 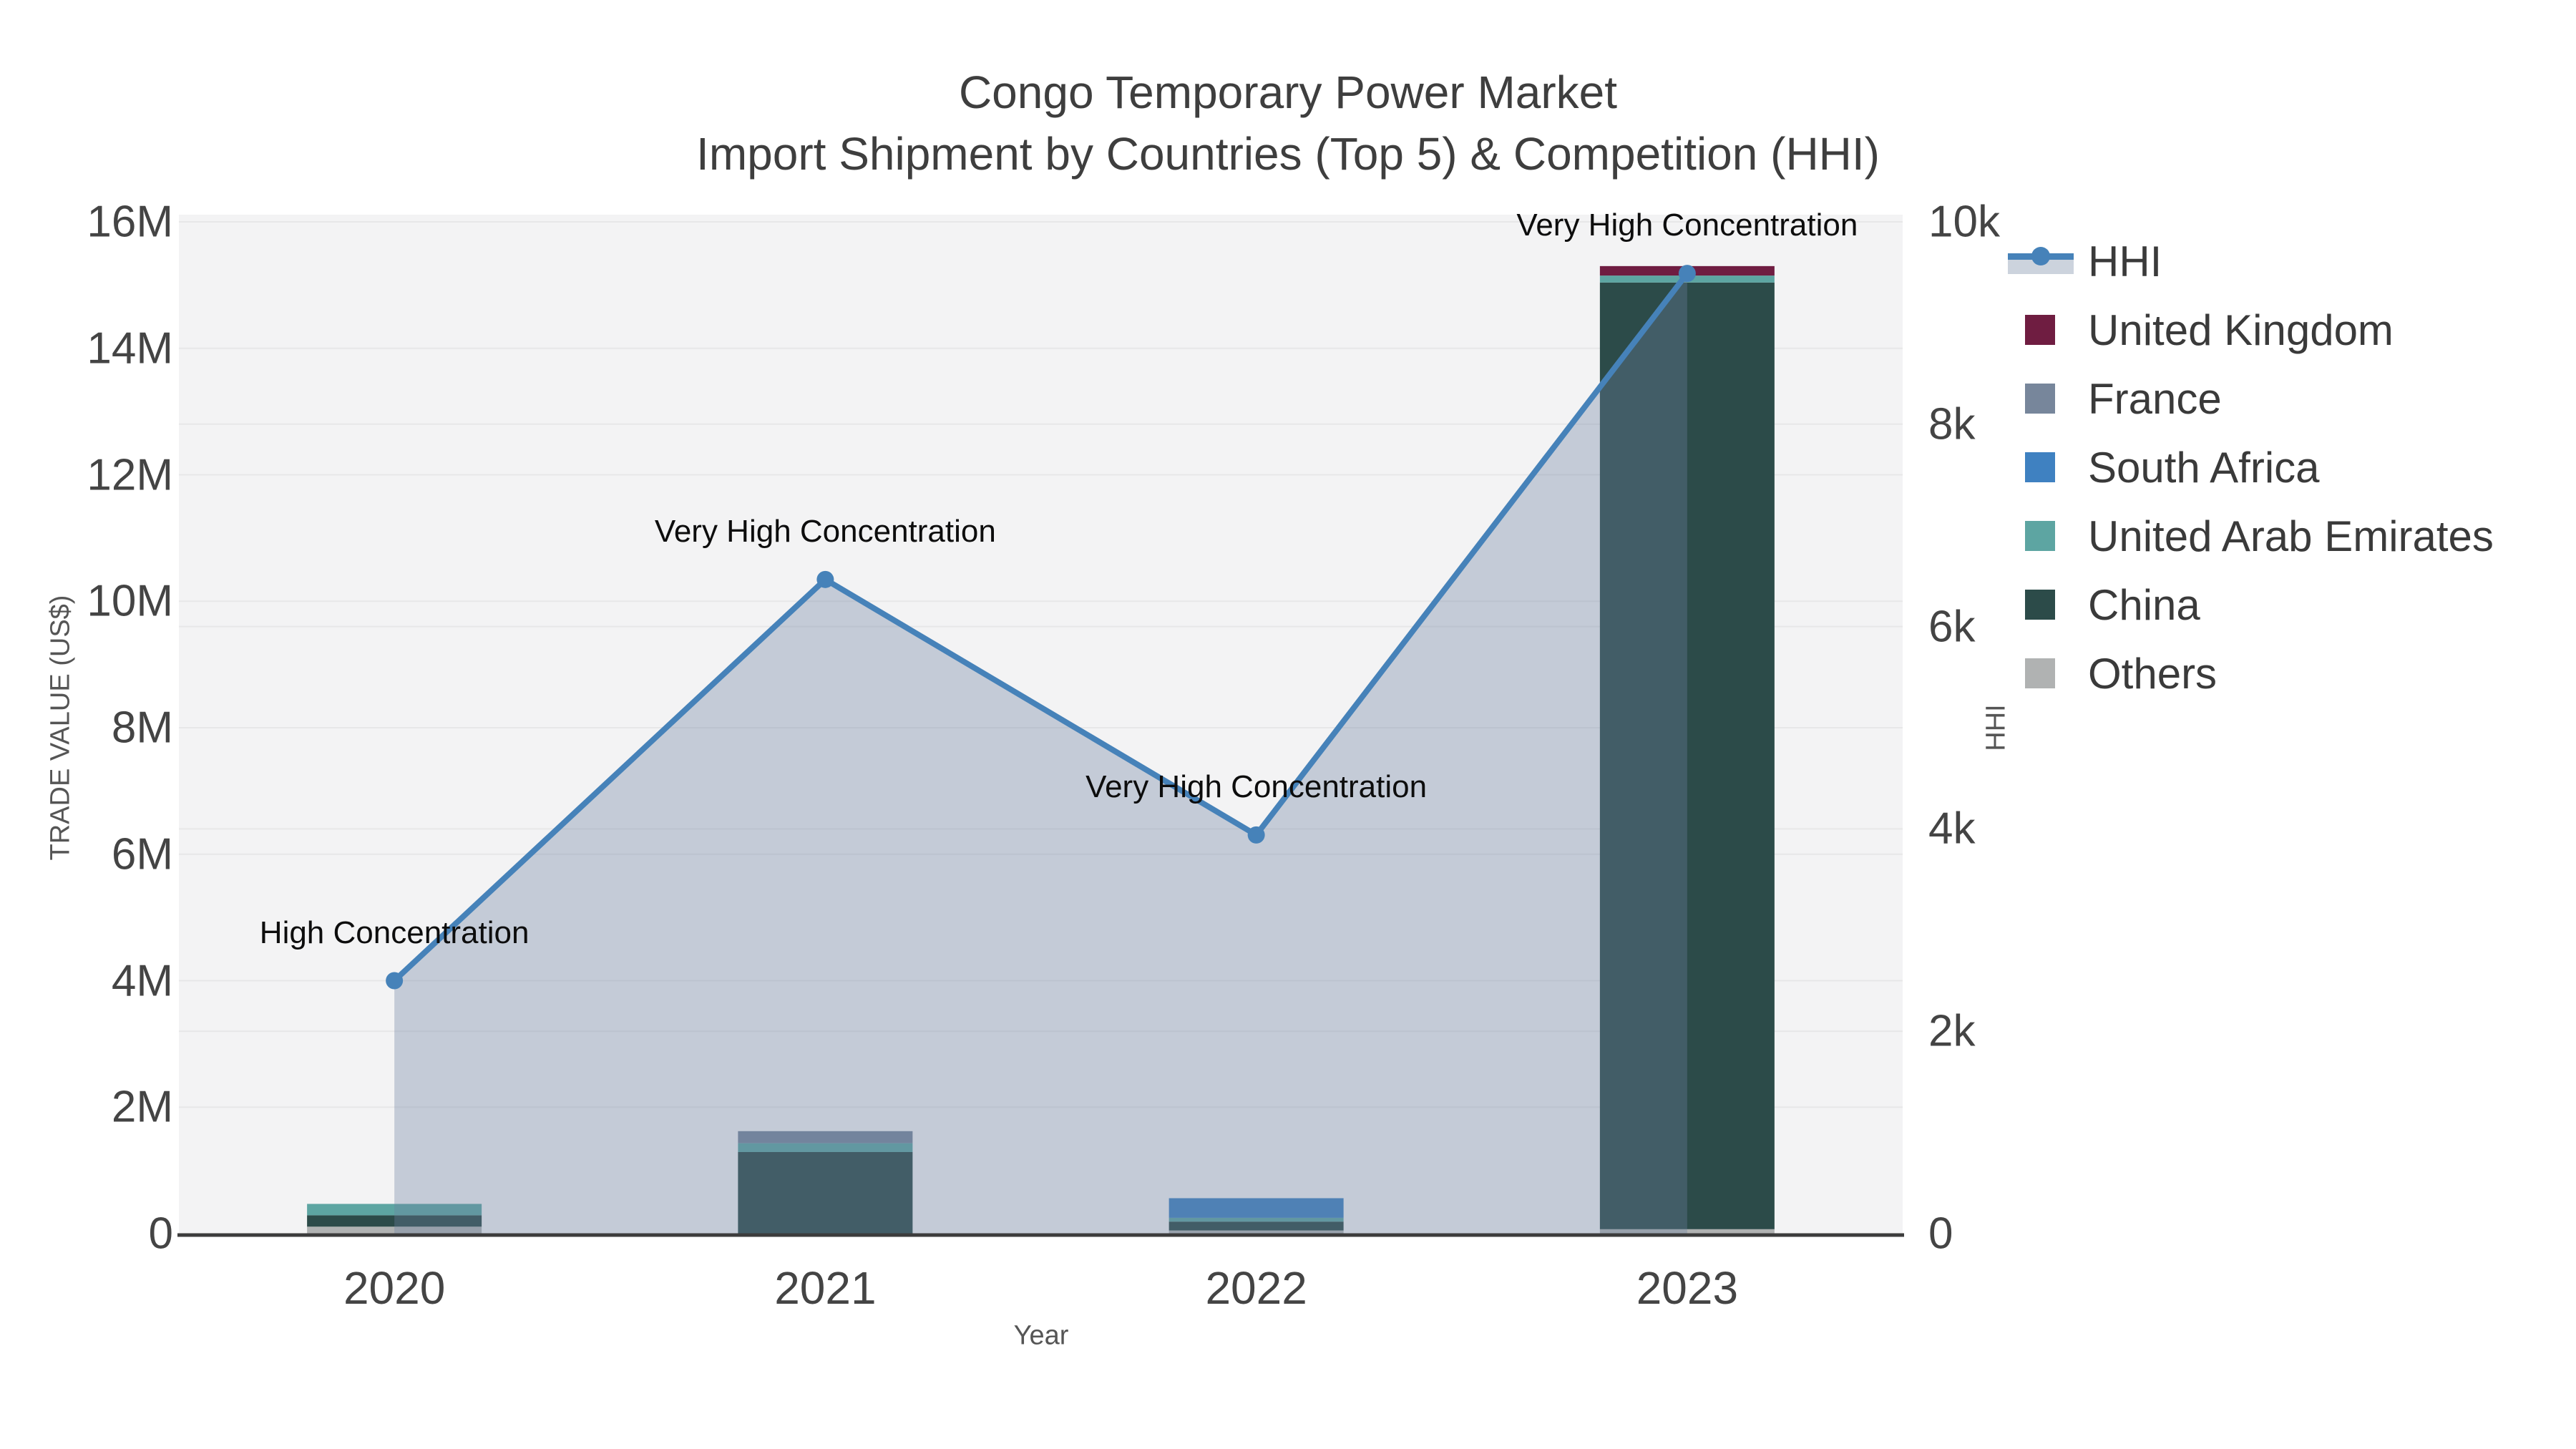 What do you see at coordinates (2153, 673) in the screenshot?
I see `legend-item-label: Others` at bounding box center [2153, 673].